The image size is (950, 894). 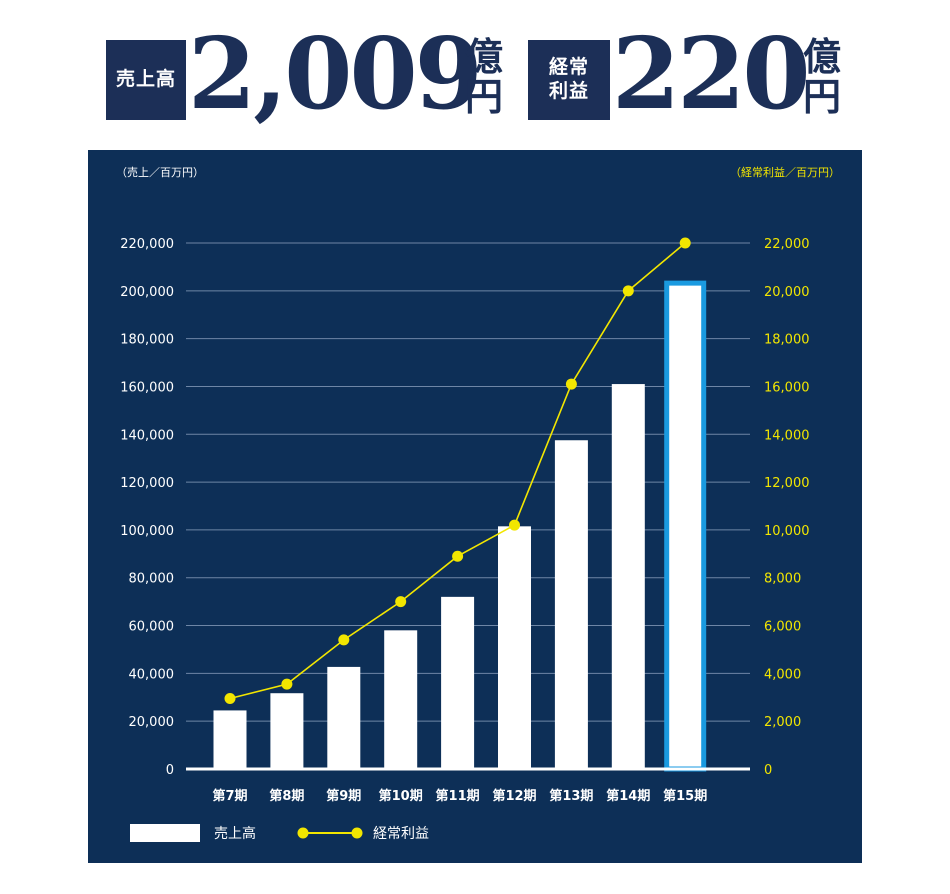 What do you see at coordinates (782, 674) in the screenshot?
I see `right-tick-label: 4,000` at bounding box center [782, 674].